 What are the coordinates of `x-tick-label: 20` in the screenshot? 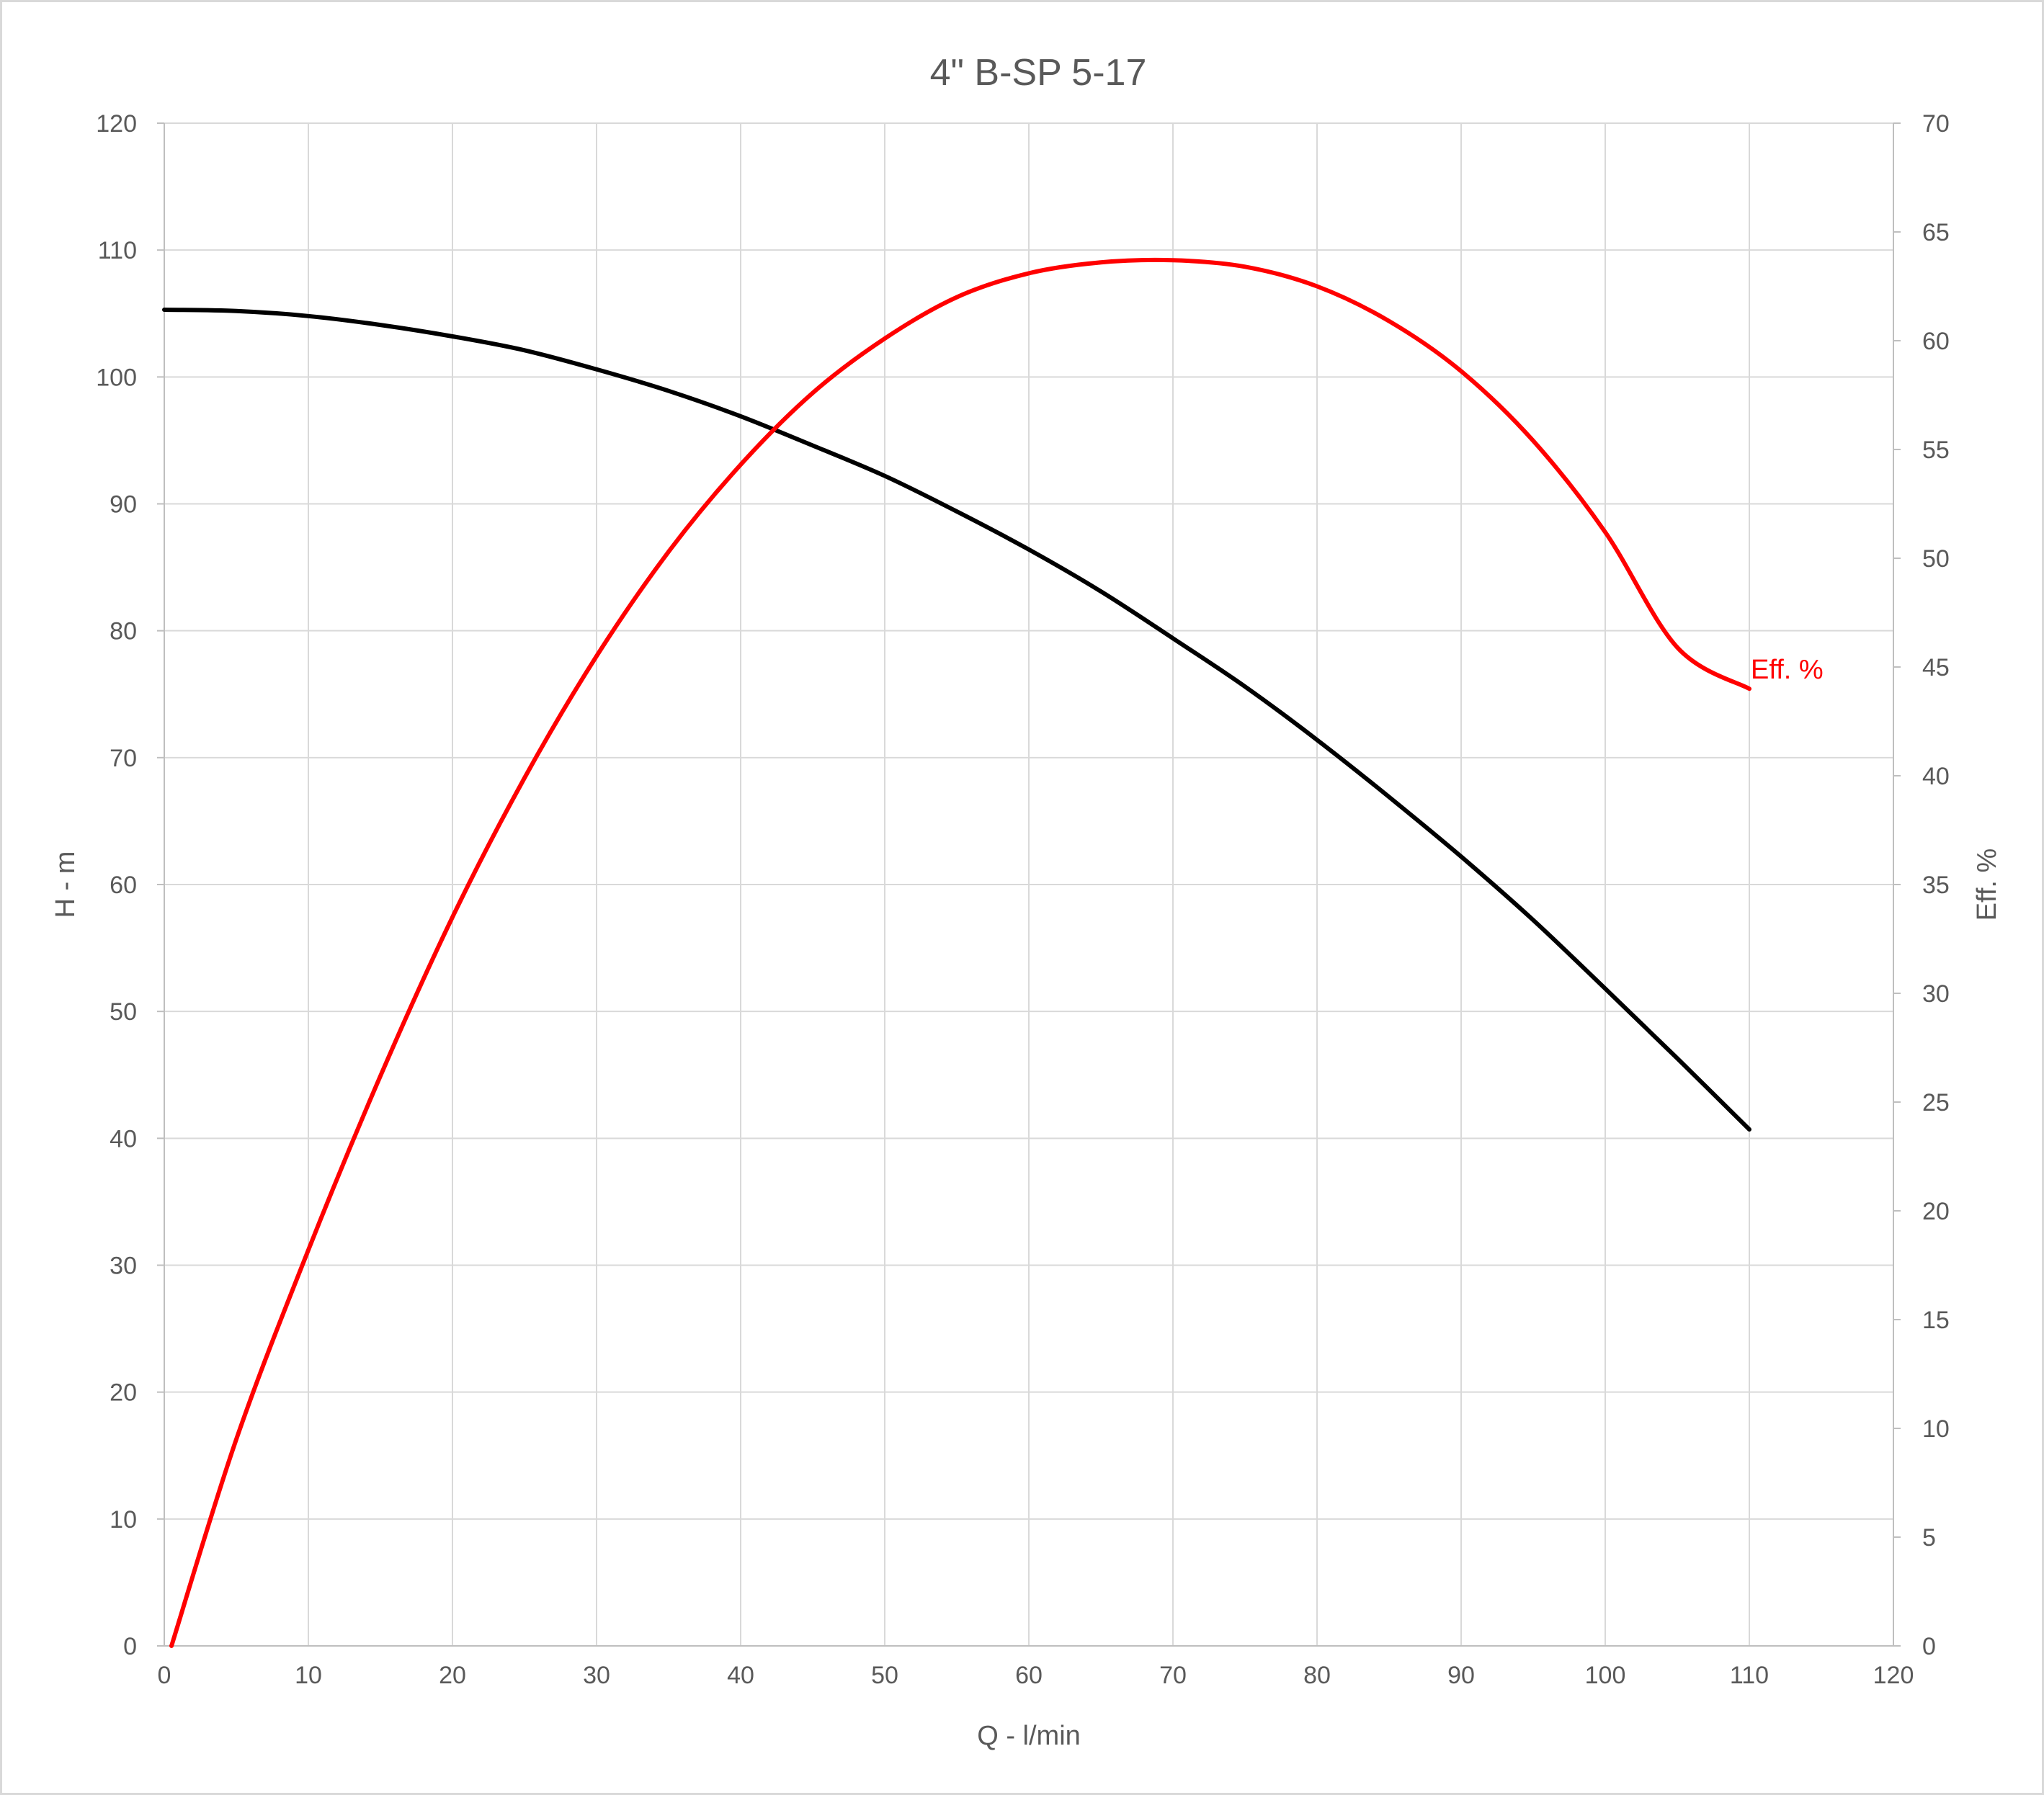 It's located at (452, 1675).